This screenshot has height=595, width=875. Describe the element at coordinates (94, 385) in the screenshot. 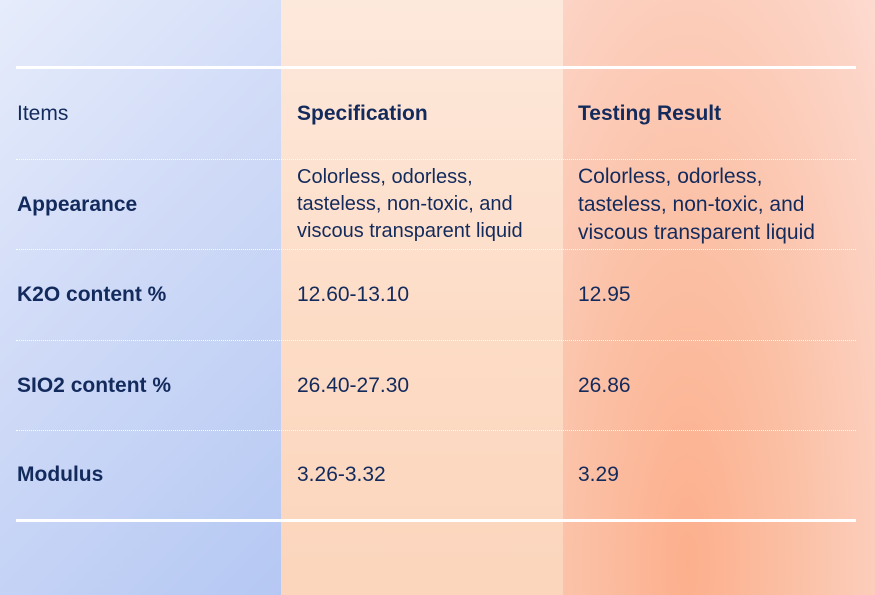

I see `item-label: SIO2 content %` at that location.